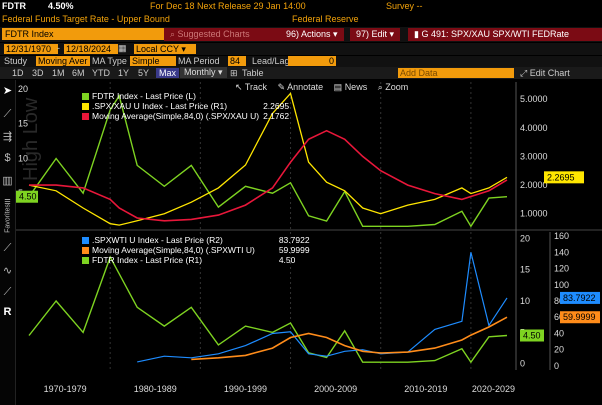 The height and width of the screenshot is (405, 602). Describe the element at coordinates (416, 34) in the screenshot. I see `bookmark-icon: ▮` at that location.